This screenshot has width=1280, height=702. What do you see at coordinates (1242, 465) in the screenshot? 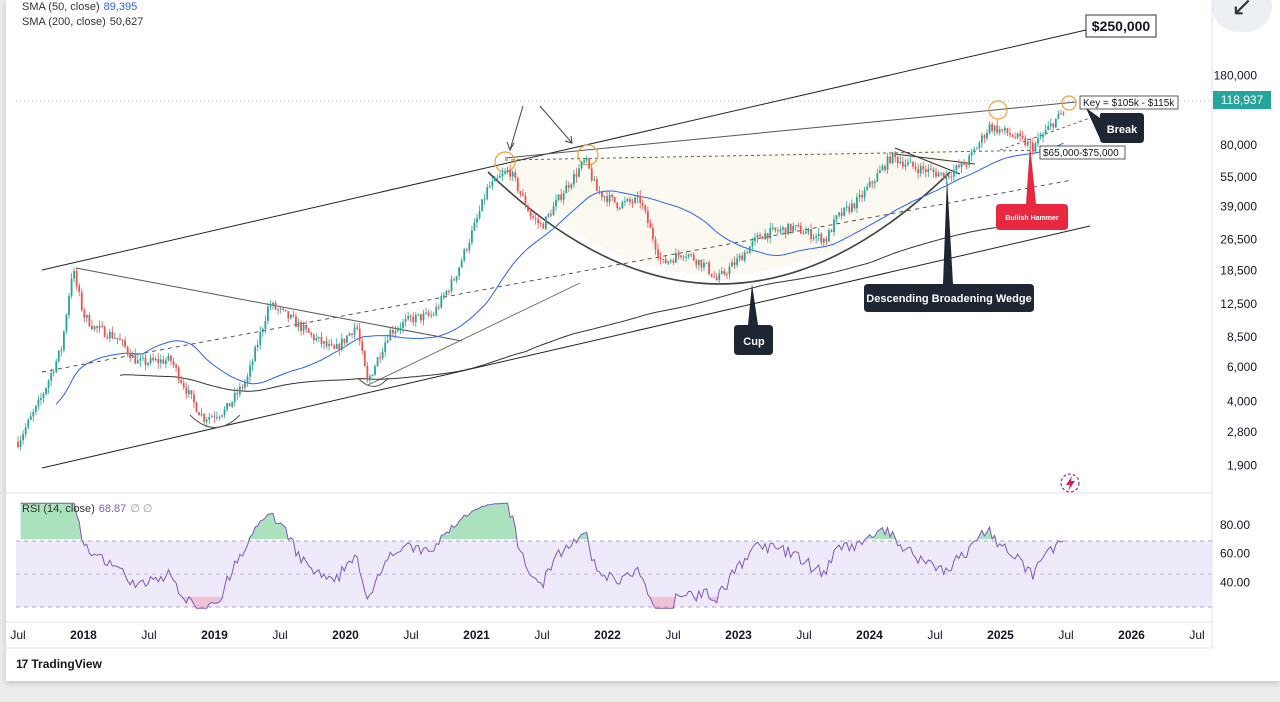
I see `price-tick-label: 1,900` at bounding box center [1242, 465].